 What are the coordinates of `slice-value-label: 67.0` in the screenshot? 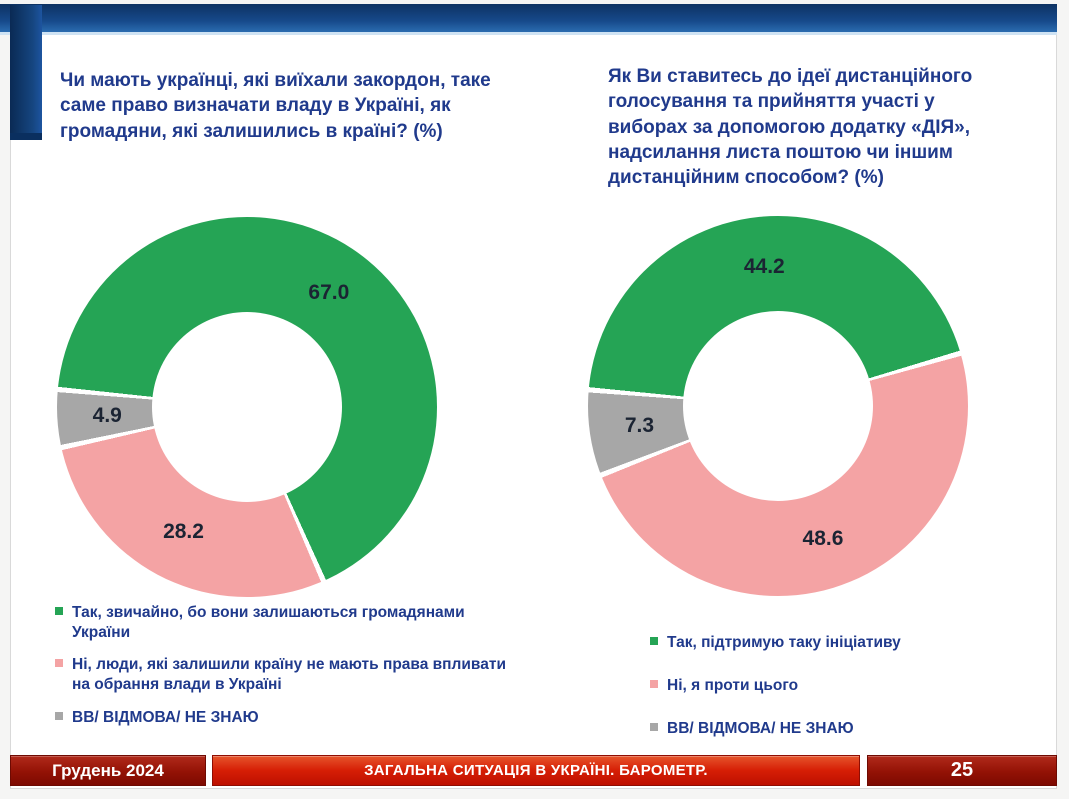 It's located at (329, 293).